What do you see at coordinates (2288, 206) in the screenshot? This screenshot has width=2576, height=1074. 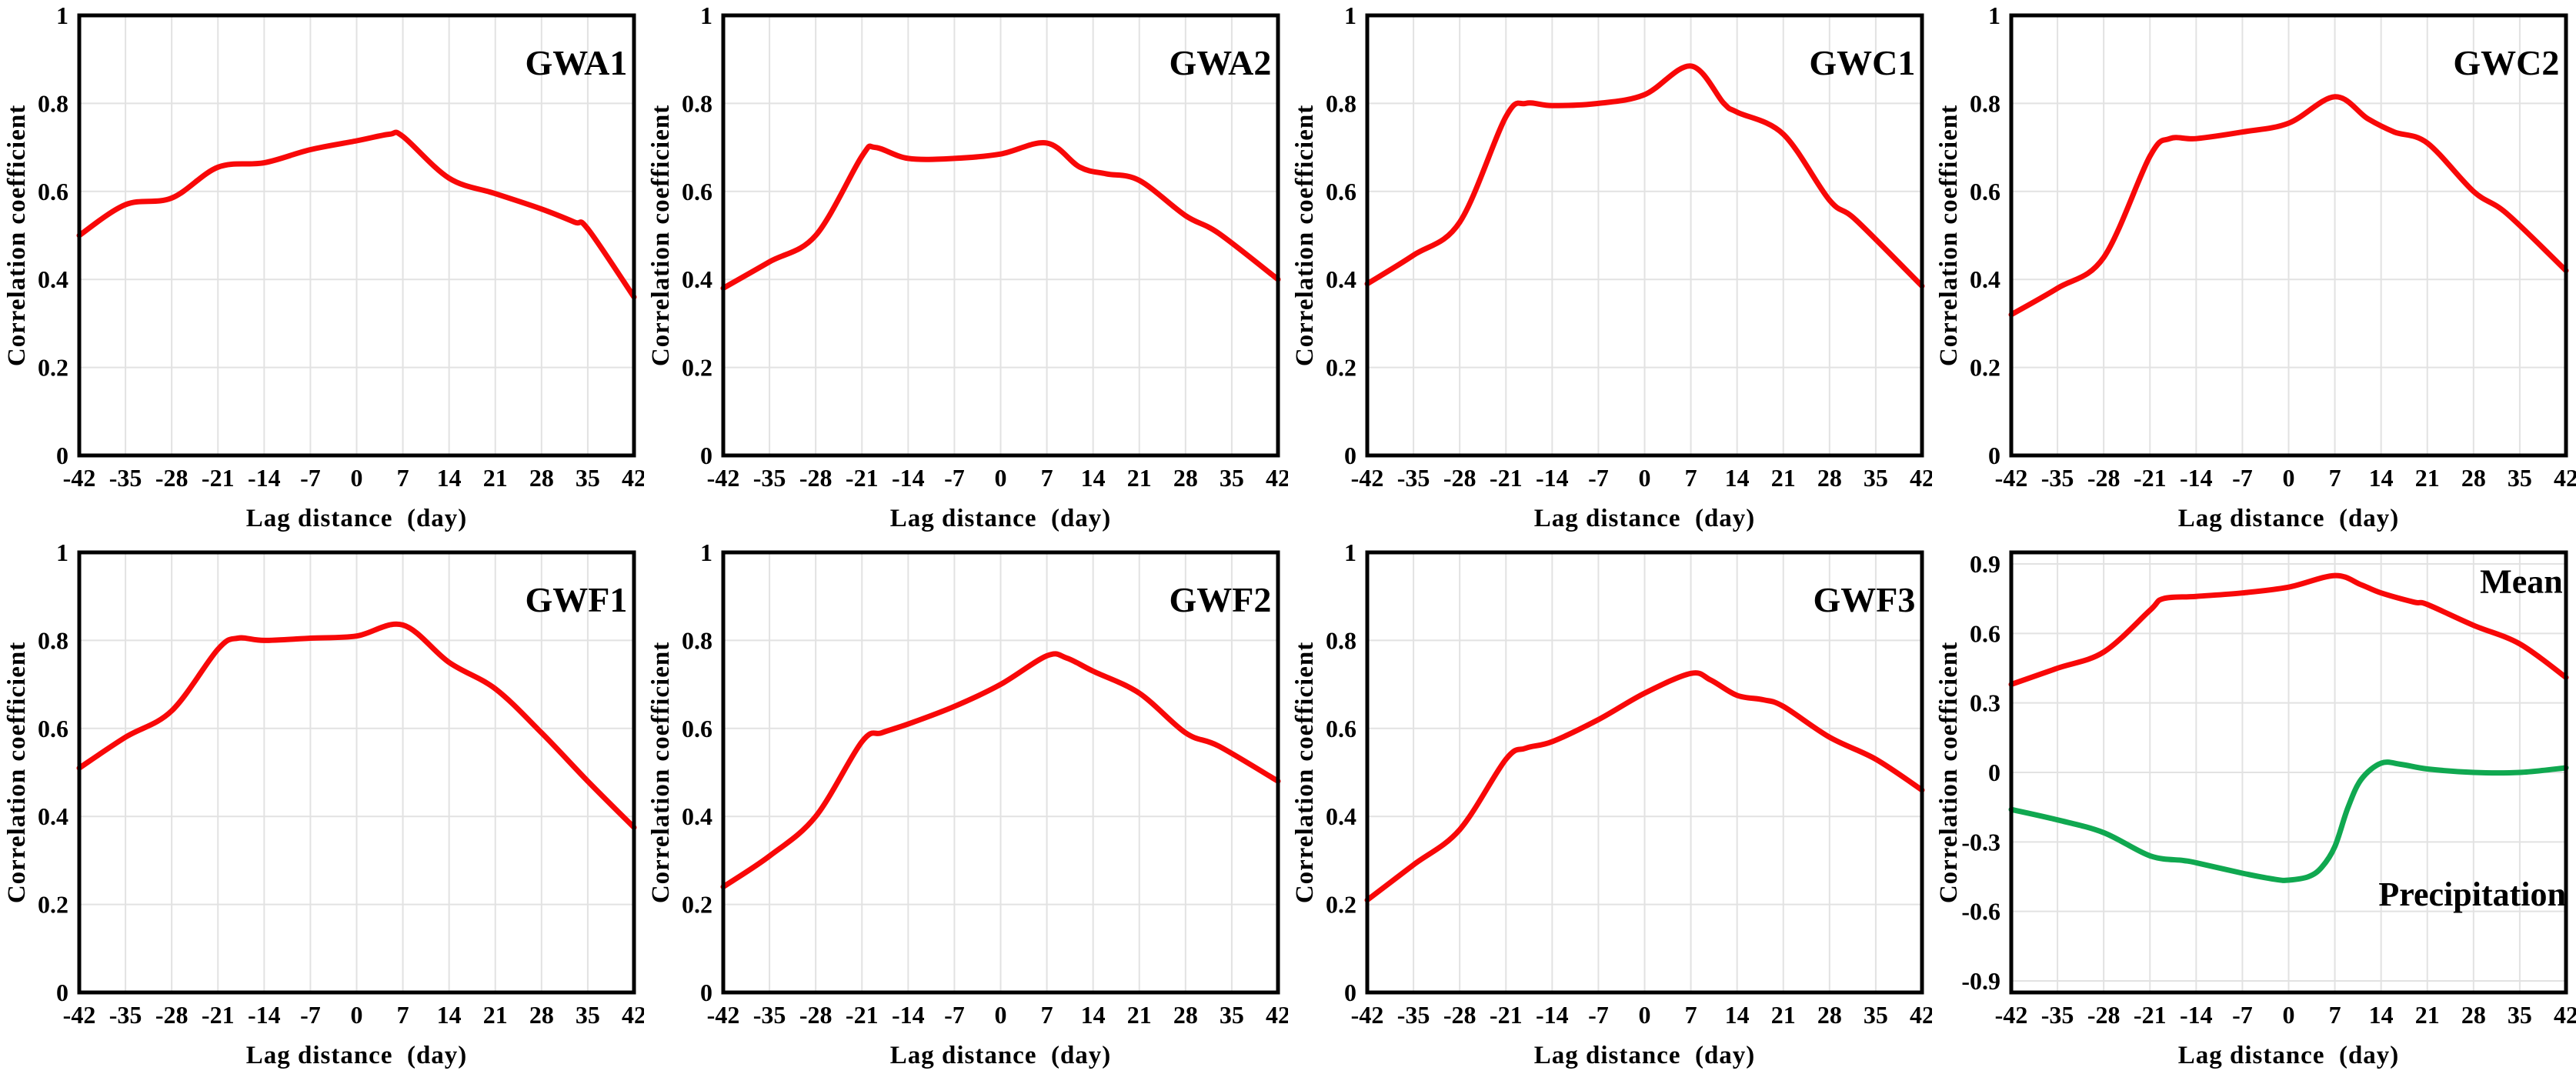 I see `series-curve-gwc2` at bounding box center [2288, 206].